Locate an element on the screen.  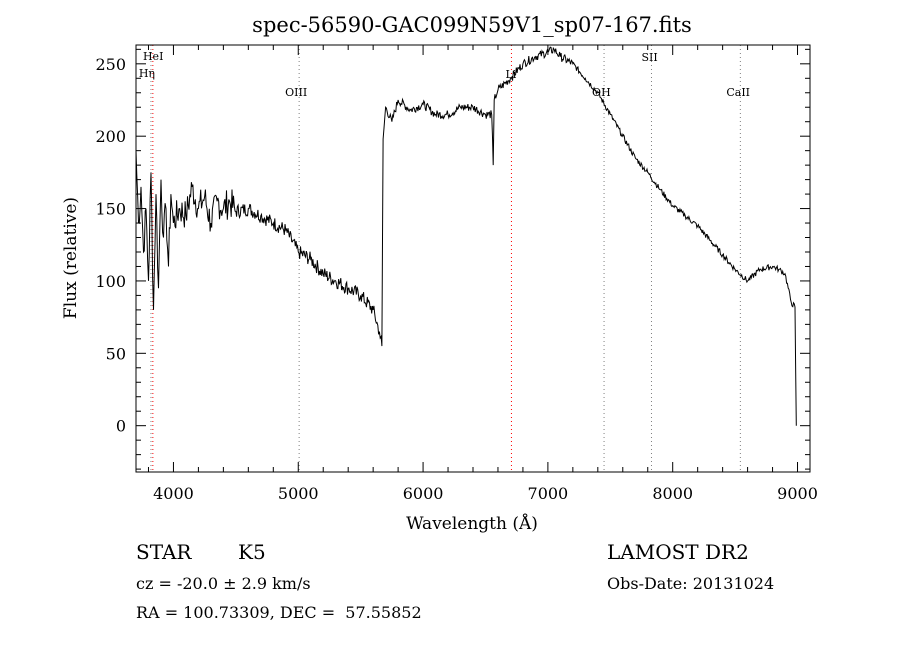
x-tick-label: 6000 is located at coordinates (423, 493).